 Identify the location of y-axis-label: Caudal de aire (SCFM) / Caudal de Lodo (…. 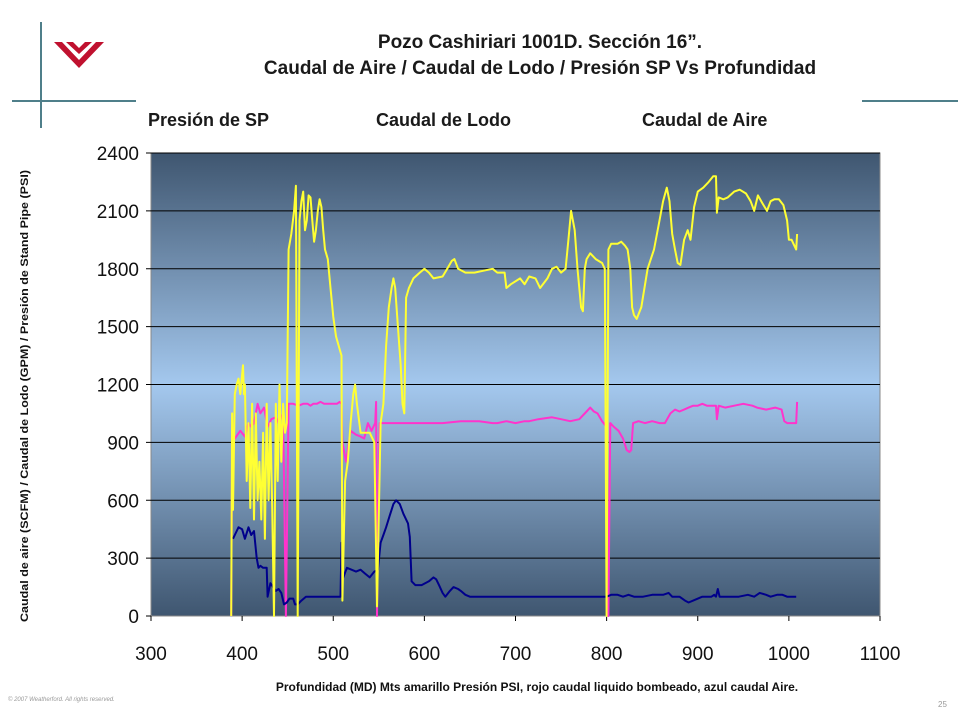
(25, 396).